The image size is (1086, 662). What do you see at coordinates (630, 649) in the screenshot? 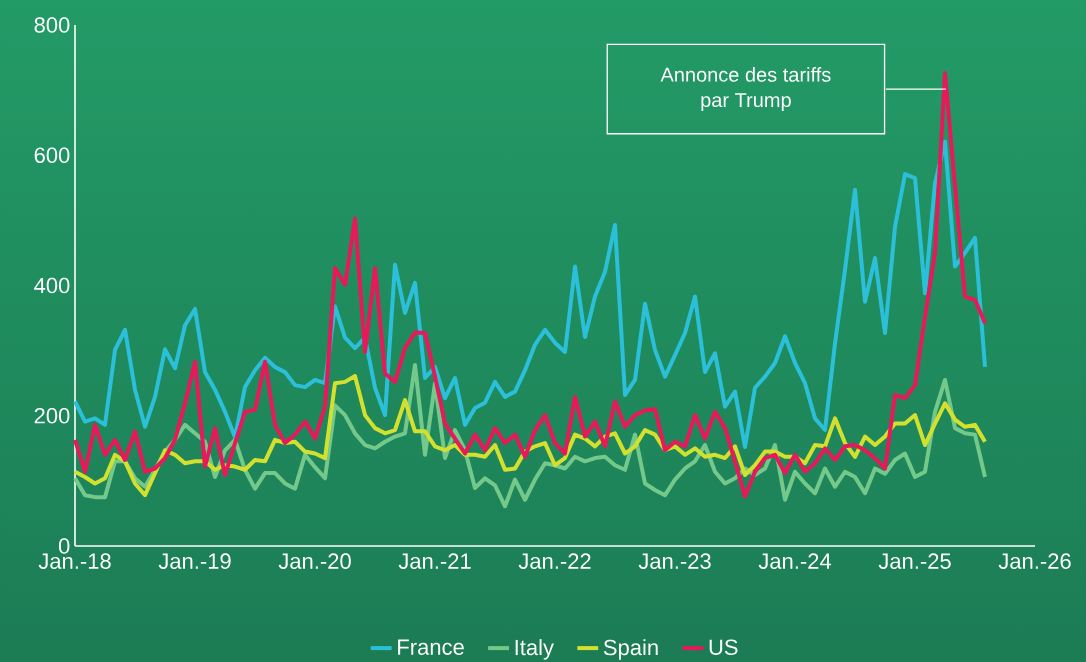
I see `legend-label: Spain` at bounding box center [630, 649].